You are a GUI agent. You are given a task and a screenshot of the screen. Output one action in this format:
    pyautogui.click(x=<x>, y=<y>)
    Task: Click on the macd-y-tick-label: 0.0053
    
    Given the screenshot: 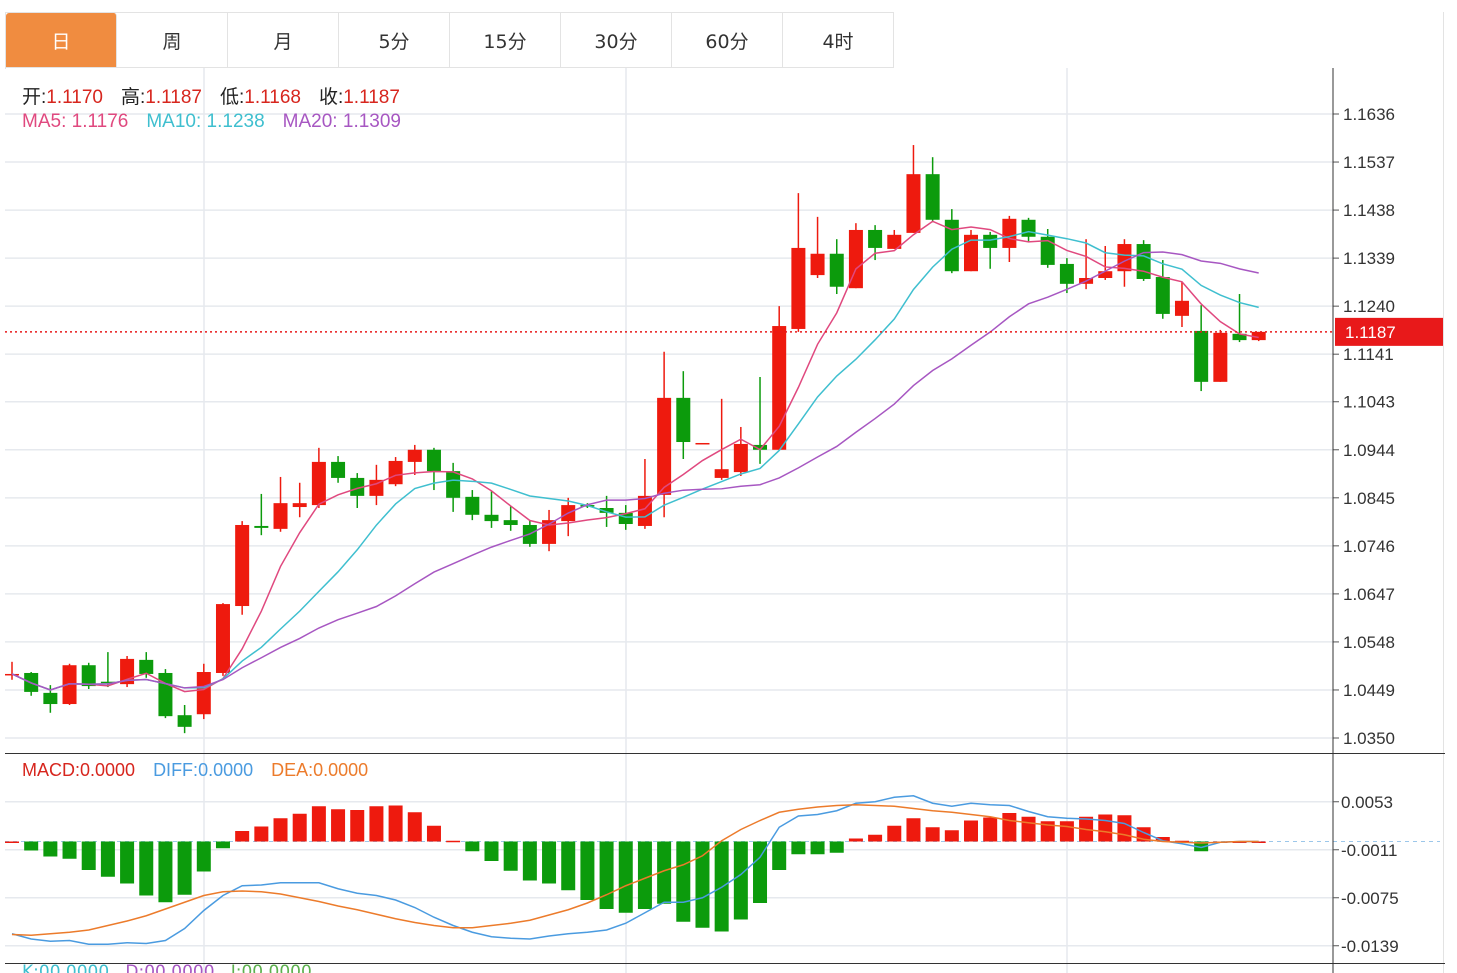 What is the action you would take?
    pyautogui.click(x=1367, y=802)
    